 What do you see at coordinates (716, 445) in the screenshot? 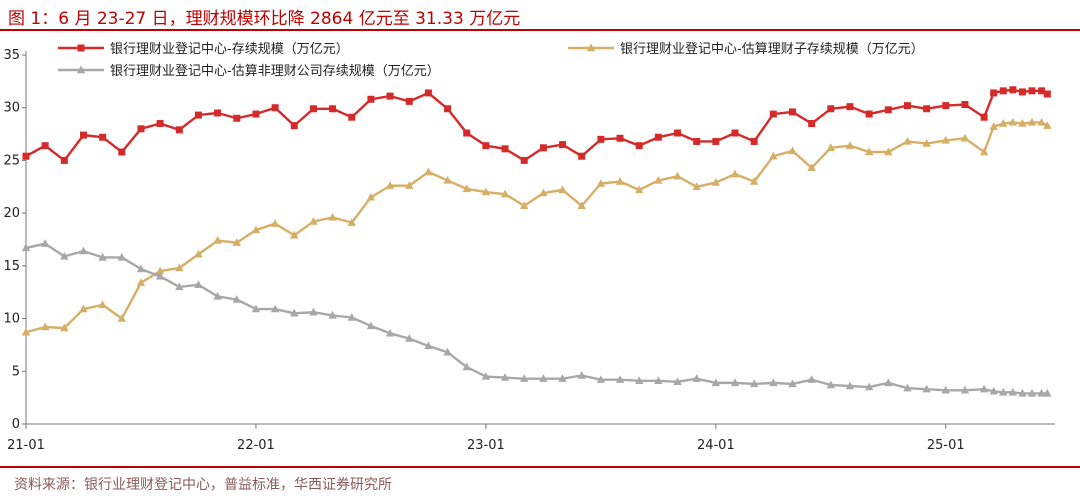
I see `x-tick-label: 24-01` at bounding box center [716, 445].